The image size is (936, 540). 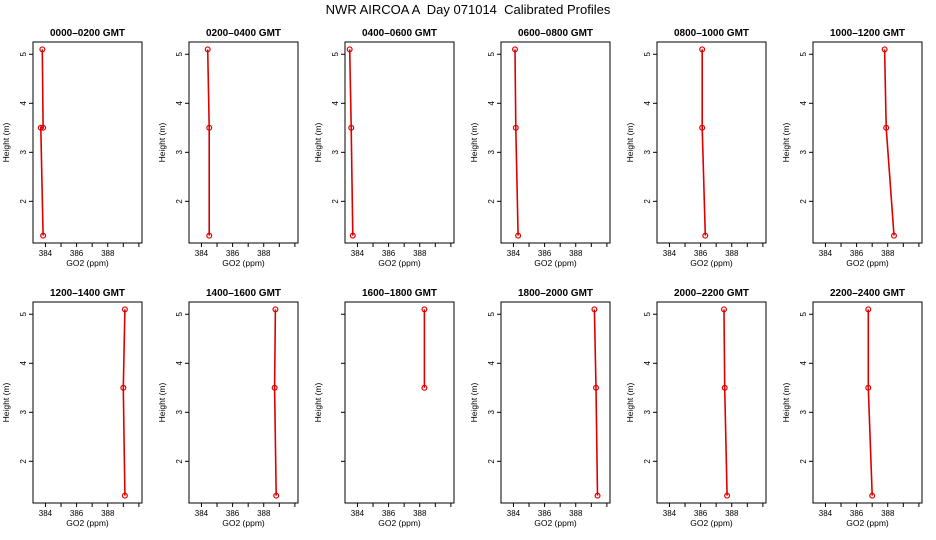 I want to click on panel-title: 0400–0600 GMT, so click(x=399, y=33).